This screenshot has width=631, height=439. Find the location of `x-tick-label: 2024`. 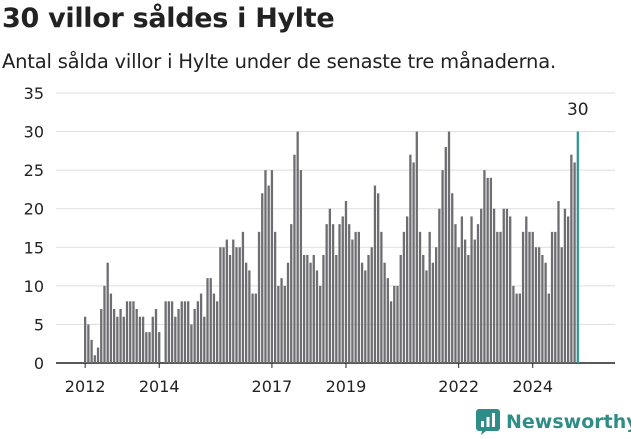

x-tick-label: 2024 is located at coordinates (532, 386).